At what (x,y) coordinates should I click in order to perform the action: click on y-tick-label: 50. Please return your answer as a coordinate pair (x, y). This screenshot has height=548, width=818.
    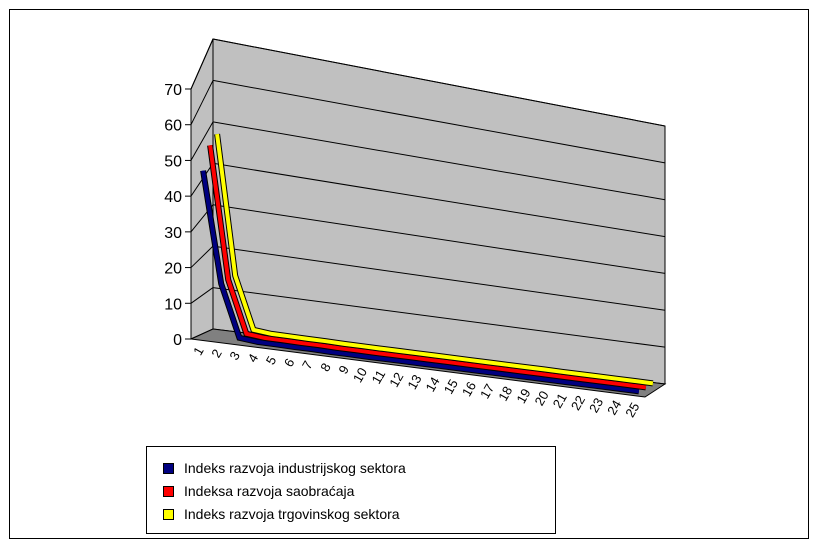
    Looking at the image, I should click on (173, 161).